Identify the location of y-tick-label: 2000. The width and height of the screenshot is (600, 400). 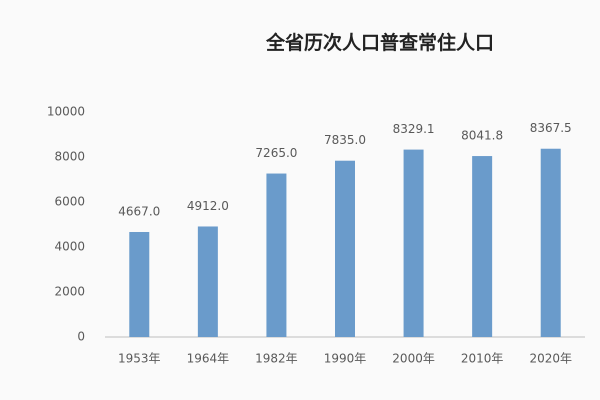
(69, 292).